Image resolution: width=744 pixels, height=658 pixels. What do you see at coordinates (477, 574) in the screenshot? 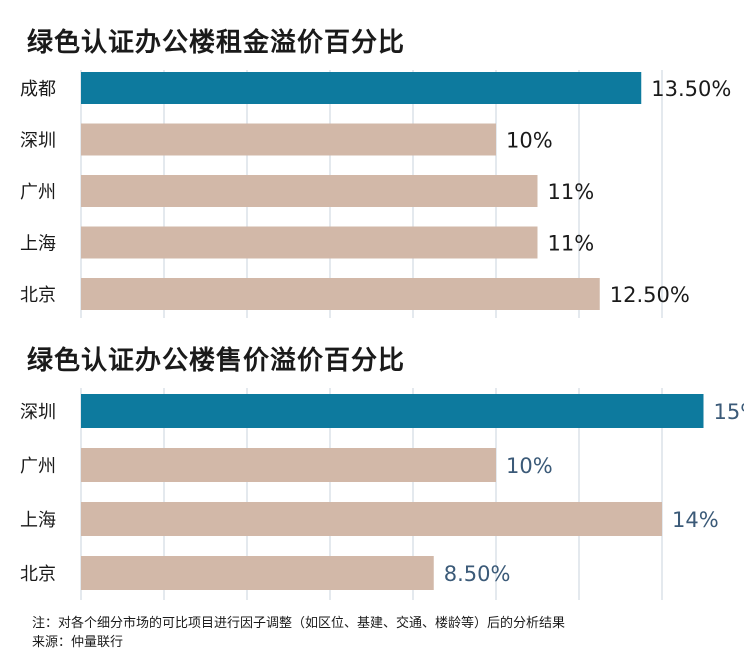
I see `value-label-price-3: 8.50%` at bounding box center [477, 574].